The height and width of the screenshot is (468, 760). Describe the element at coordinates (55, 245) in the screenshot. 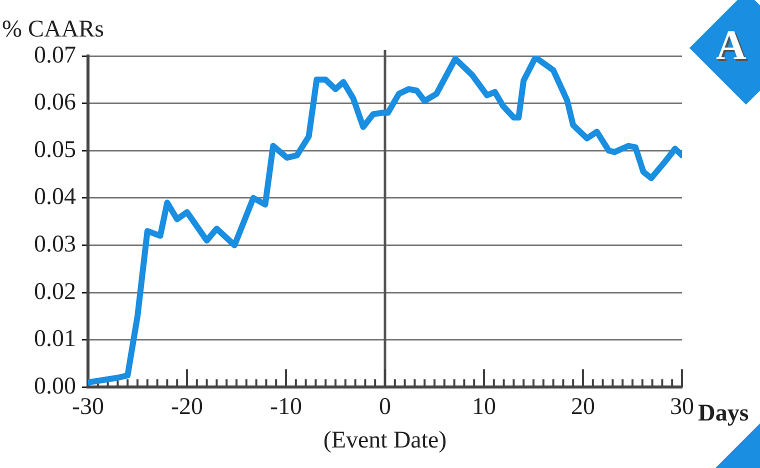

I see `y-tick-label: 0.03` at that location.